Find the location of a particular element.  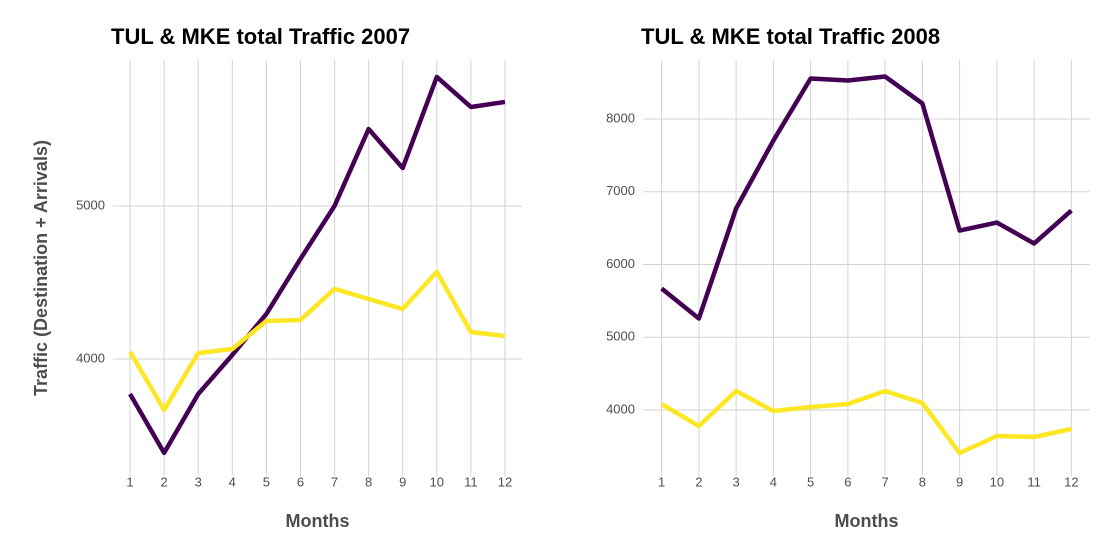

y-axis-title: Traffic (Destination + Arrivals) is located at coordinates (41, 268).